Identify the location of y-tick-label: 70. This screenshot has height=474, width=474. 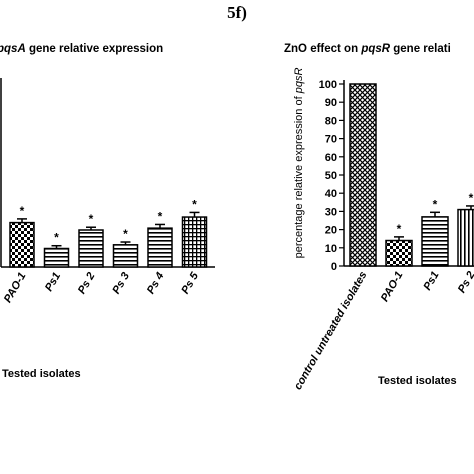
(331, 140).